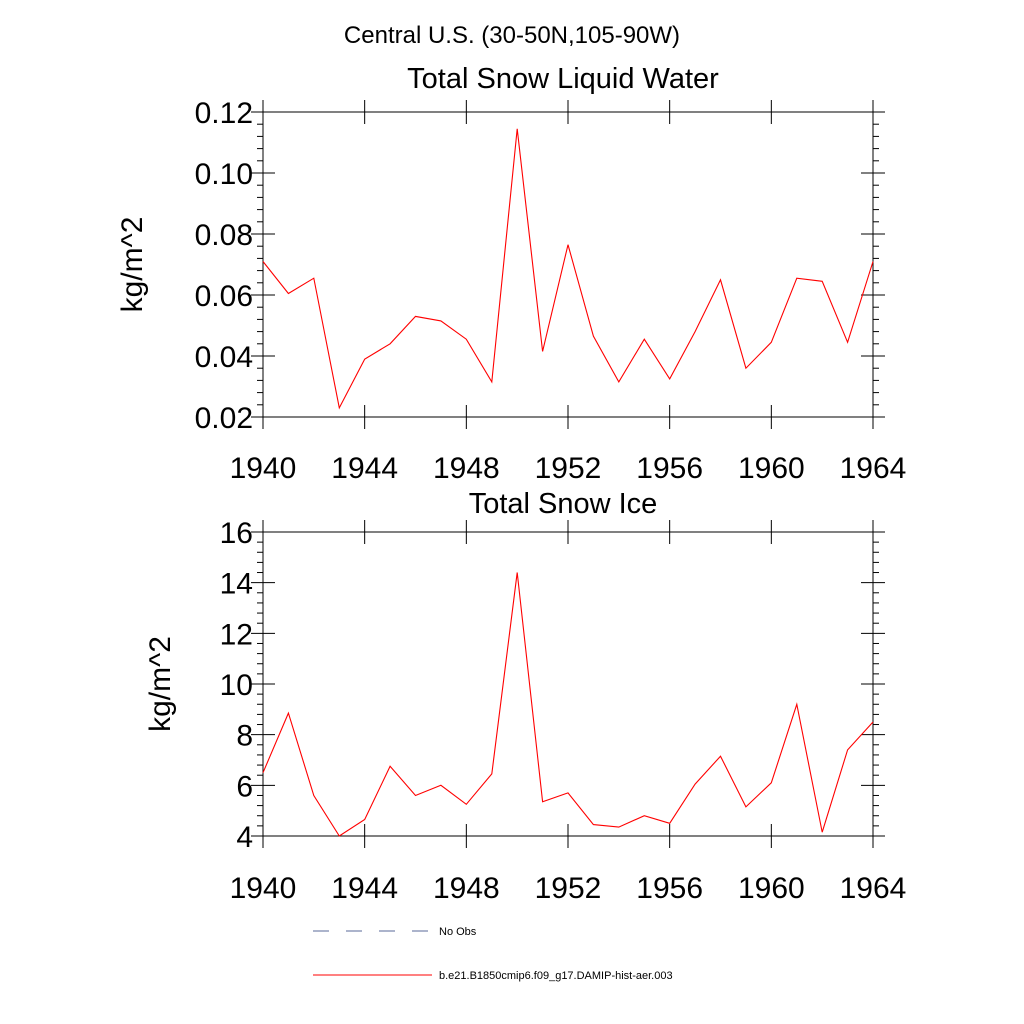 The height and width of the screenshot is (1024, 1024). What do you see at coordinates (224, 174) in the screenshot?
I see `y-tick-label: 0.10` at bounding box center [224, 174].